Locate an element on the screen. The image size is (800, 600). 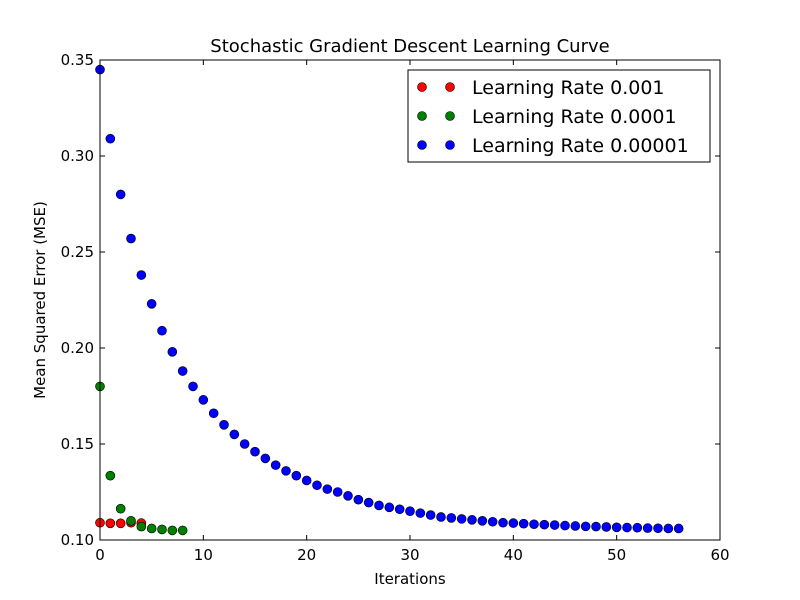
y-tick-label: 0.10 is located at coordinates (77, 540).